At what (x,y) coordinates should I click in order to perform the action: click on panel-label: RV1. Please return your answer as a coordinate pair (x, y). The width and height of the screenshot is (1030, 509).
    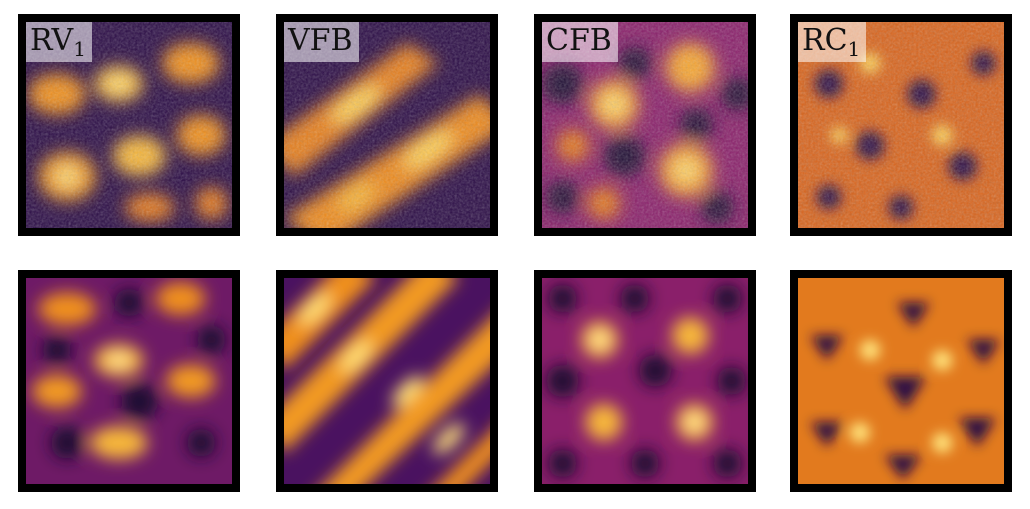
    Looking at the image, I should click on (59, 42).